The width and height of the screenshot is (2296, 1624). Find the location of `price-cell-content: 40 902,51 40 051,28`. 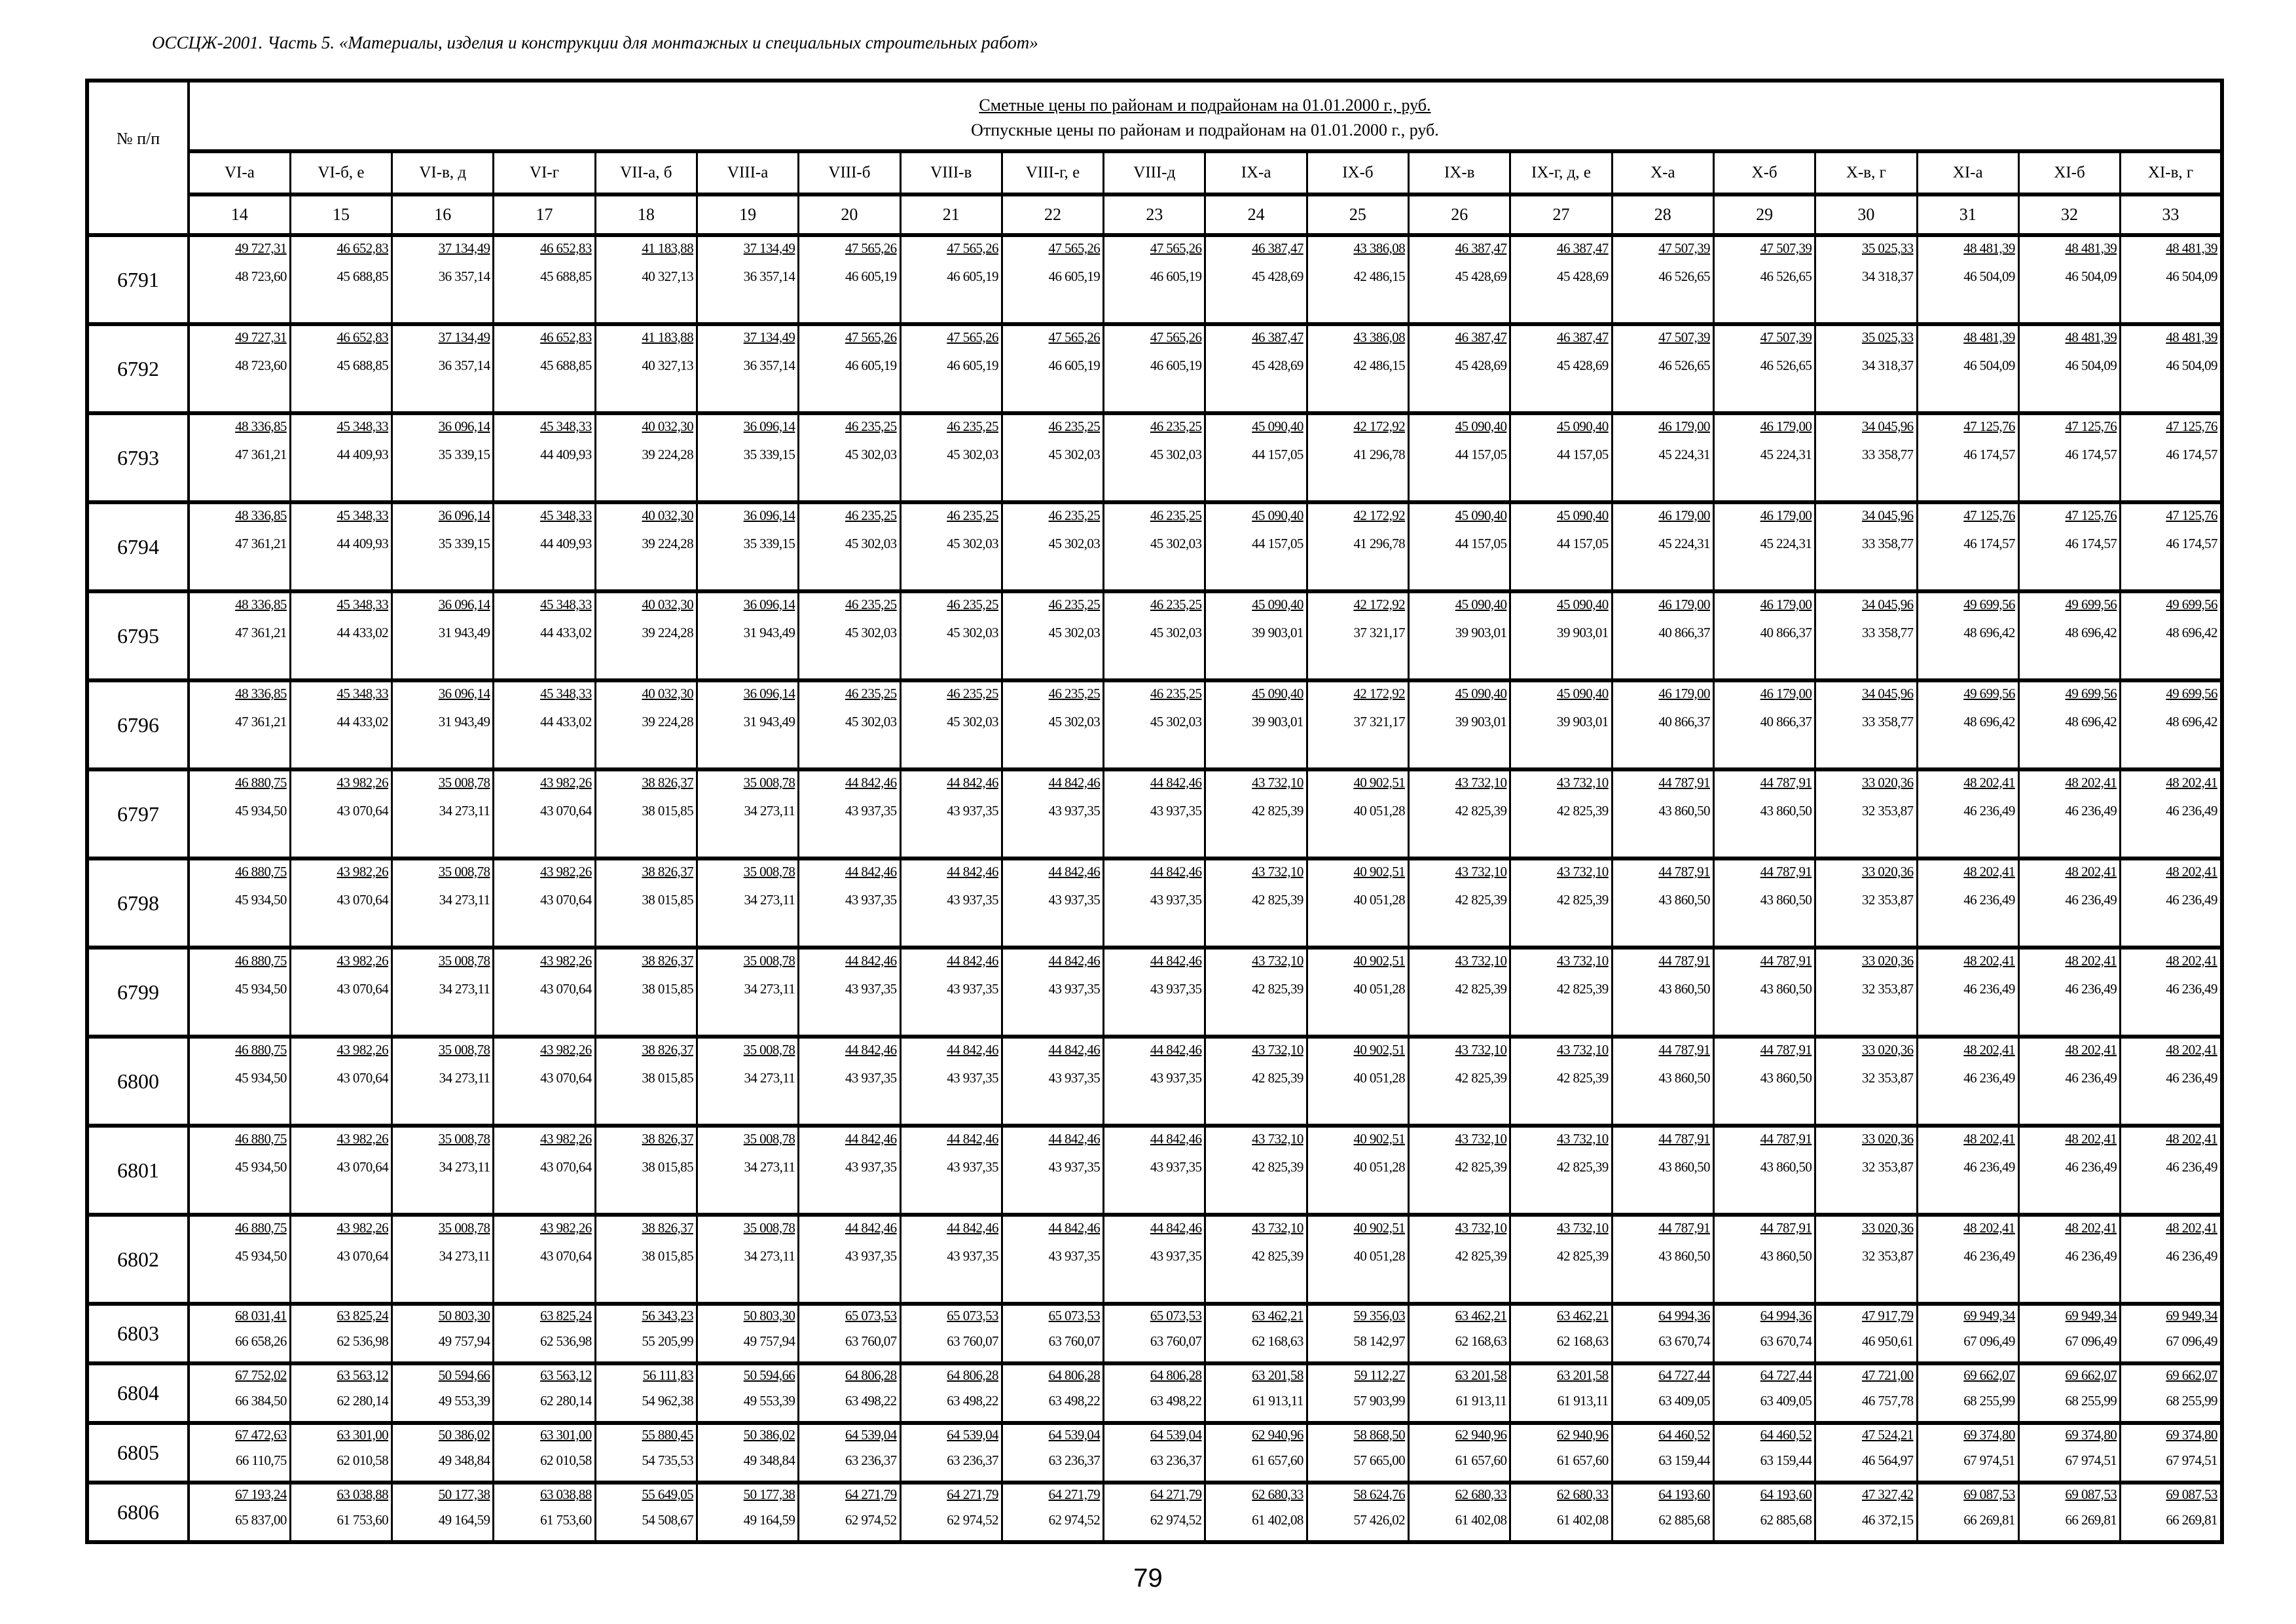

price-cell-content: 40 902,51 40 051,28 is located at coordinates (1358, 817).